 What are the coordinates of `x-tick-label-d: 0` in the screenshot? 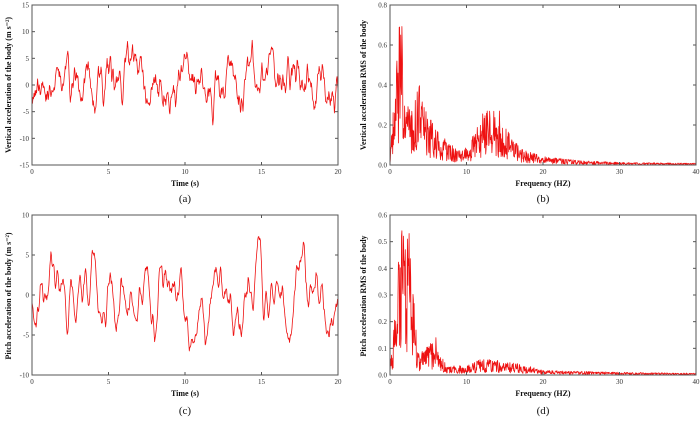 It's located at (390, 382).